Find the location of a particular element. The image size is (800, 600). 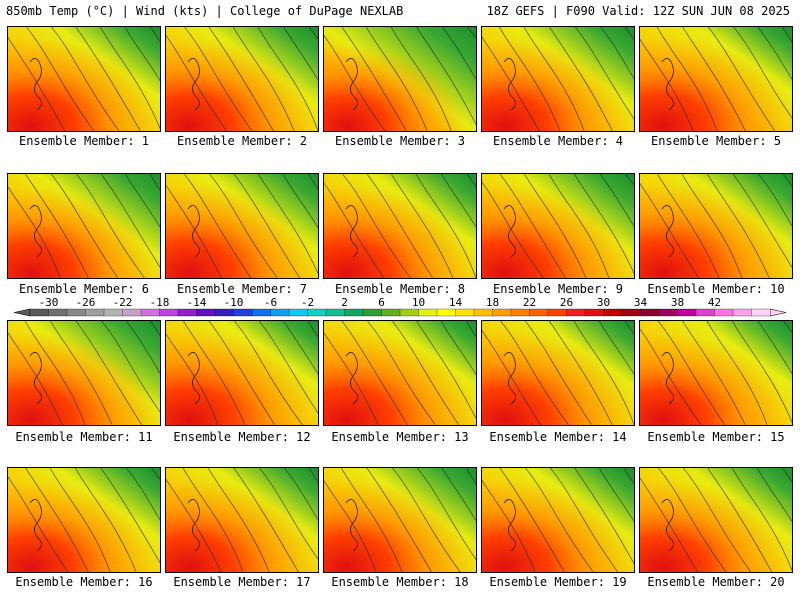

ensemble-member-label: Ensemble Member: 14 is located at coordinates (558, 437).